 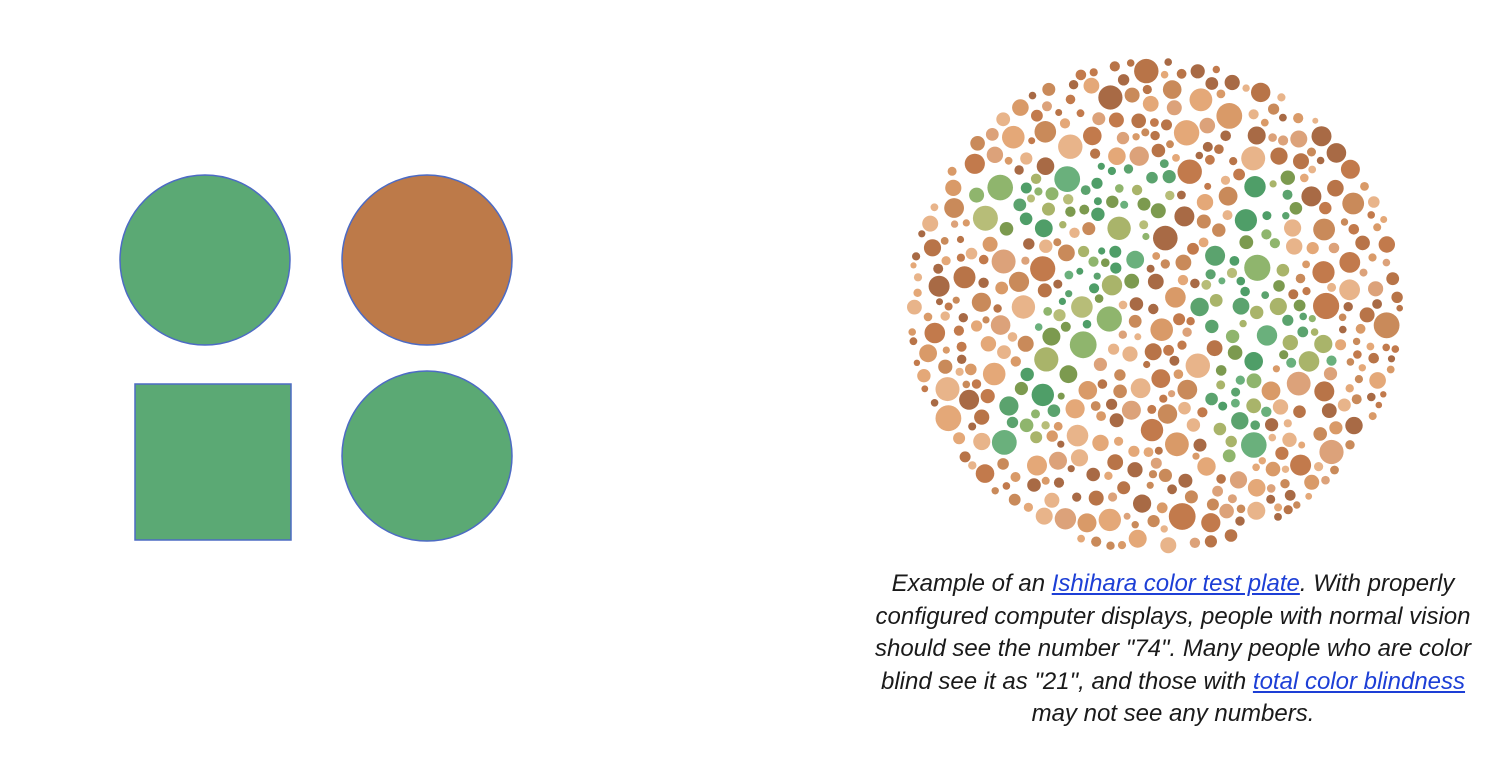 I want to click on top-right-circle, so click(x=427, y=260).